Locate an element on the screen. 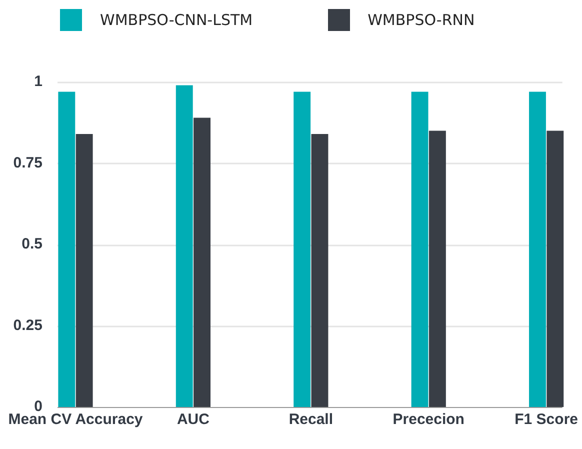  x-tick-label: Recall is located at coordinates (311, 419).